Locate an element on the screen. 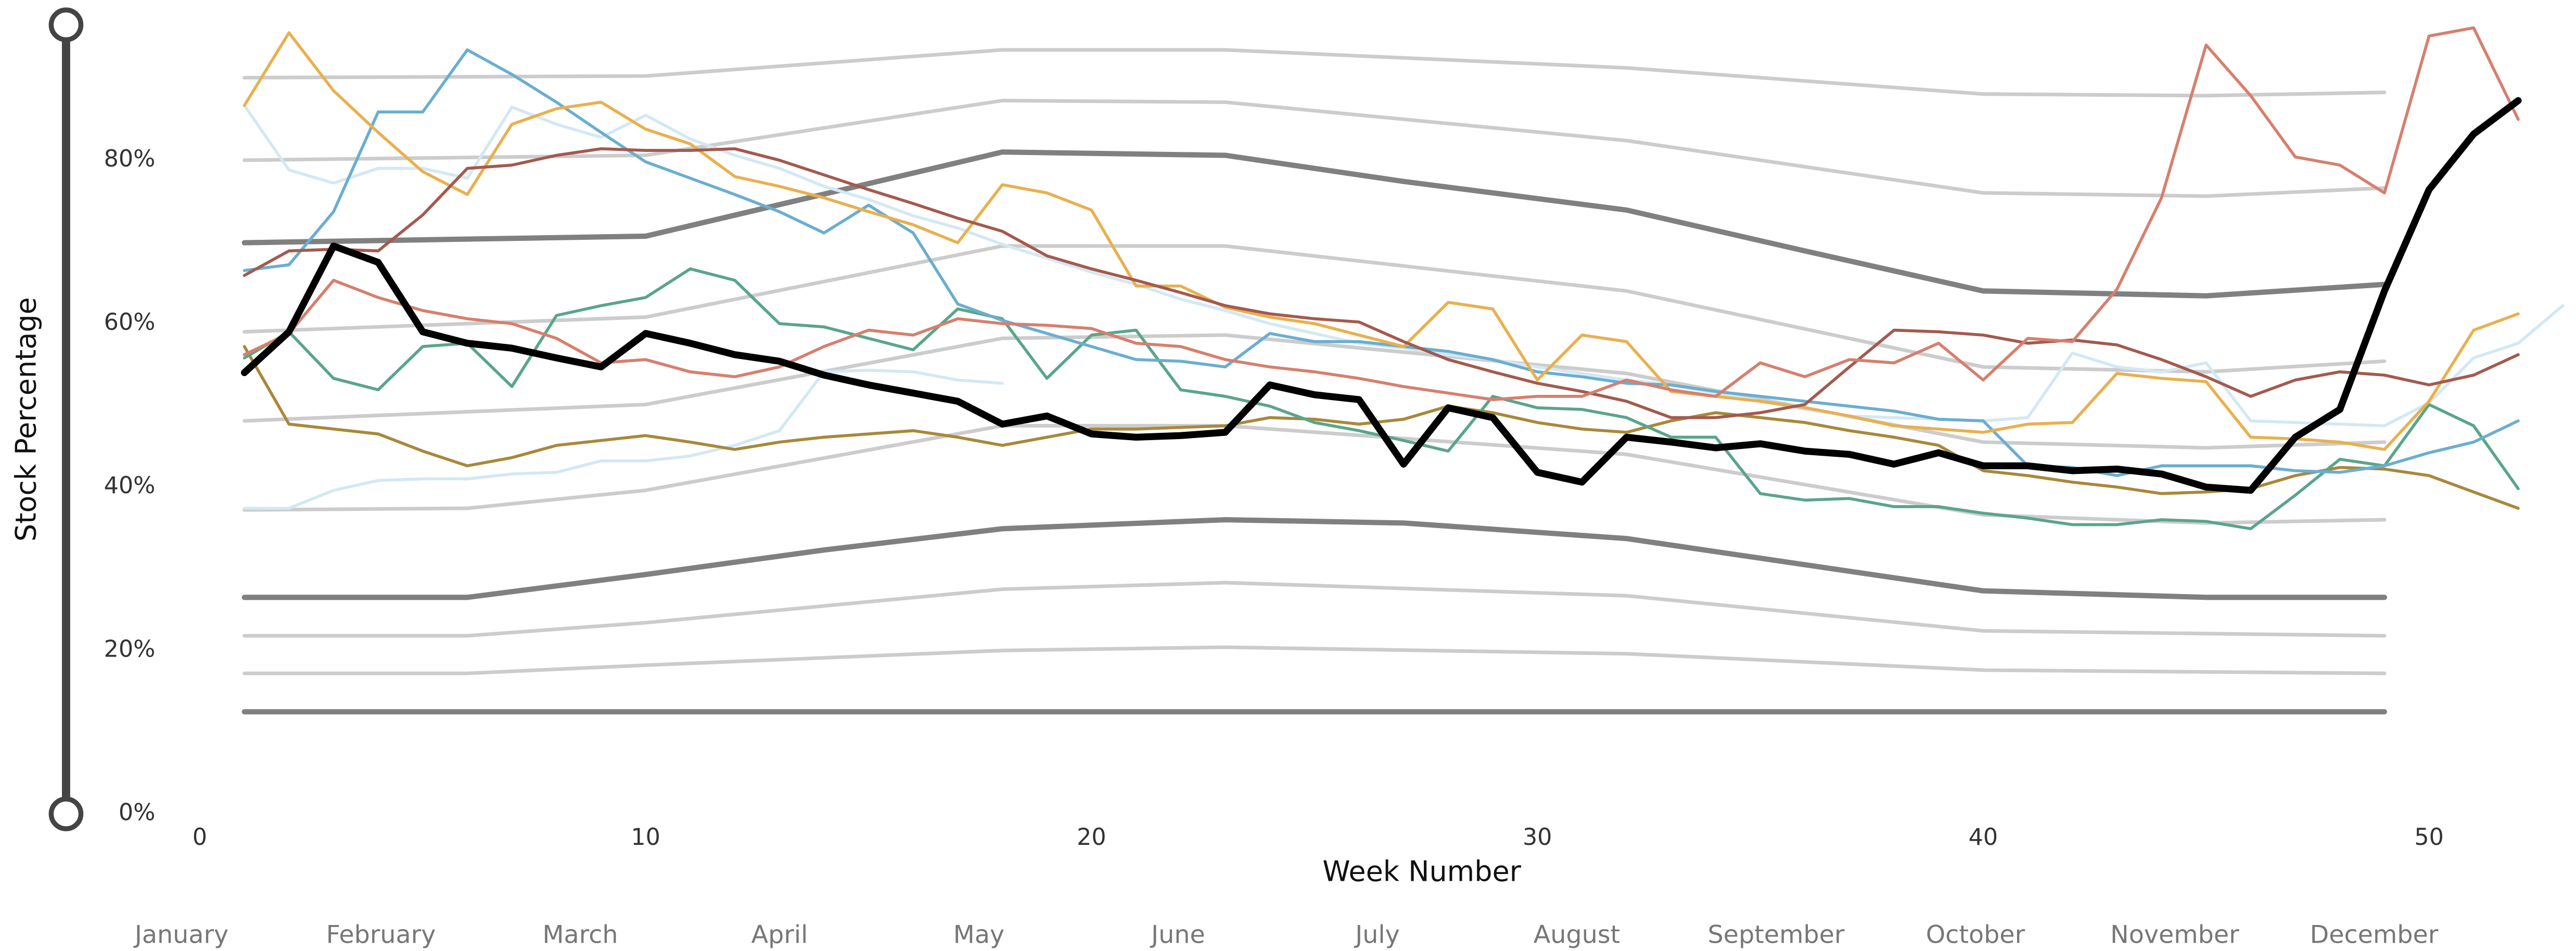 The height and width of the screenshot is (951, 2576). x-tick-label: 10 is located at coordinates (645, 838).